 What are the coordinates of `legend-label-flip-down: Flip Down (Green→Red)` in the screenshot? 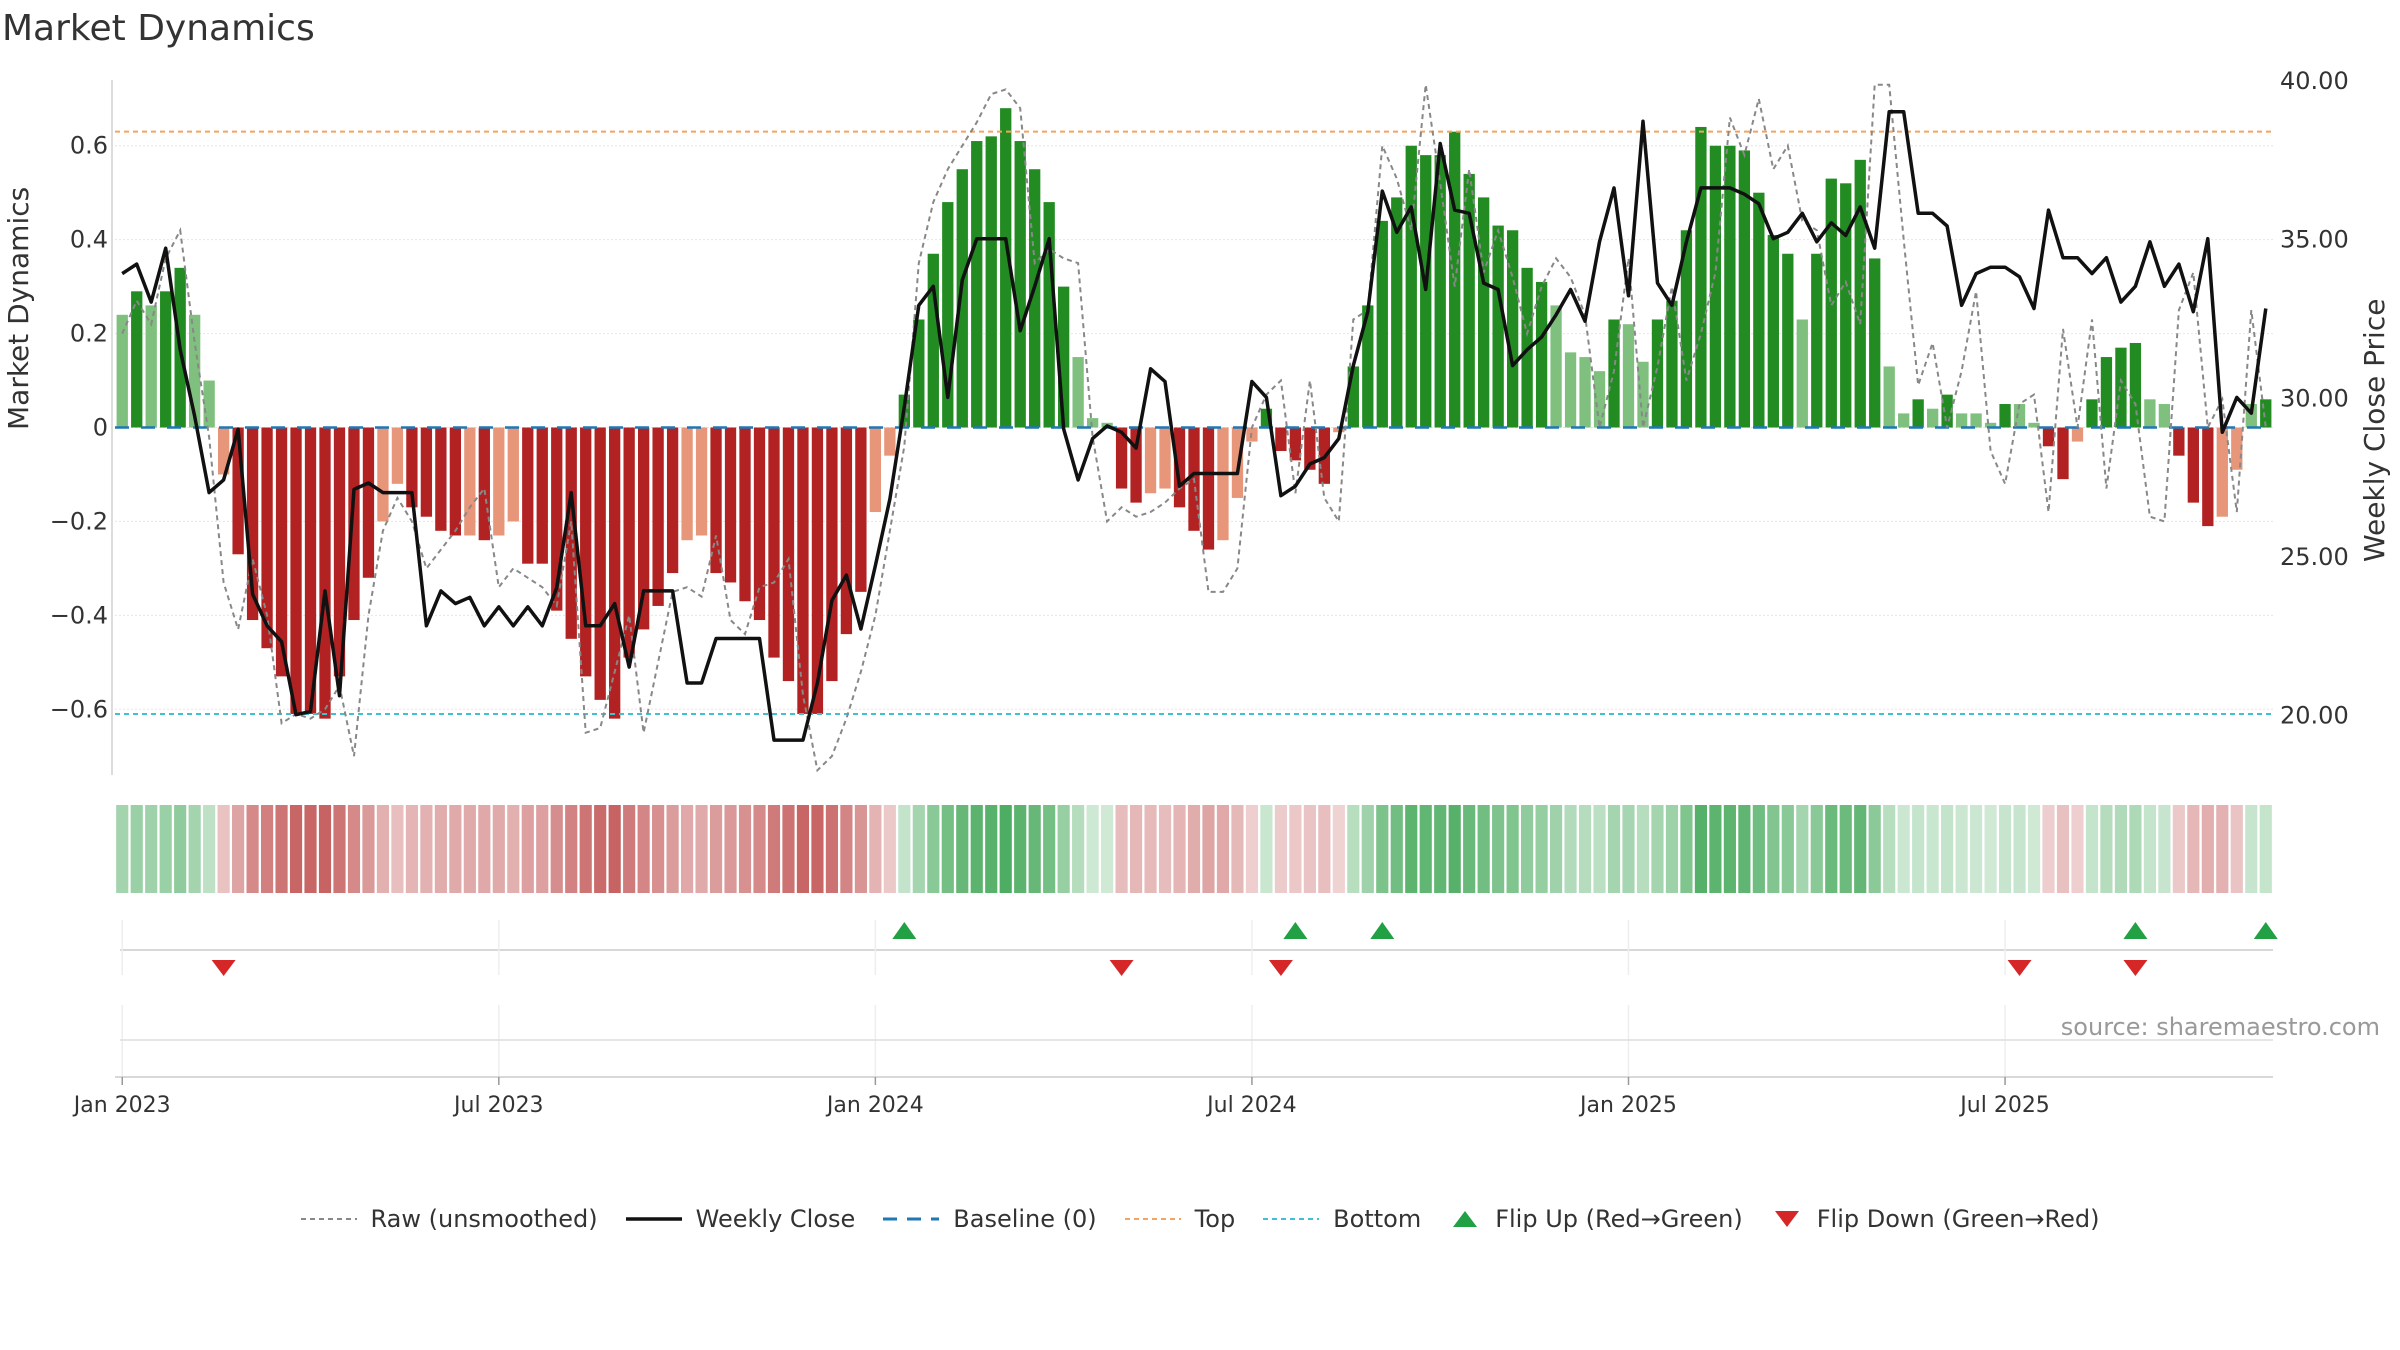 It's located at (1958, 1219).